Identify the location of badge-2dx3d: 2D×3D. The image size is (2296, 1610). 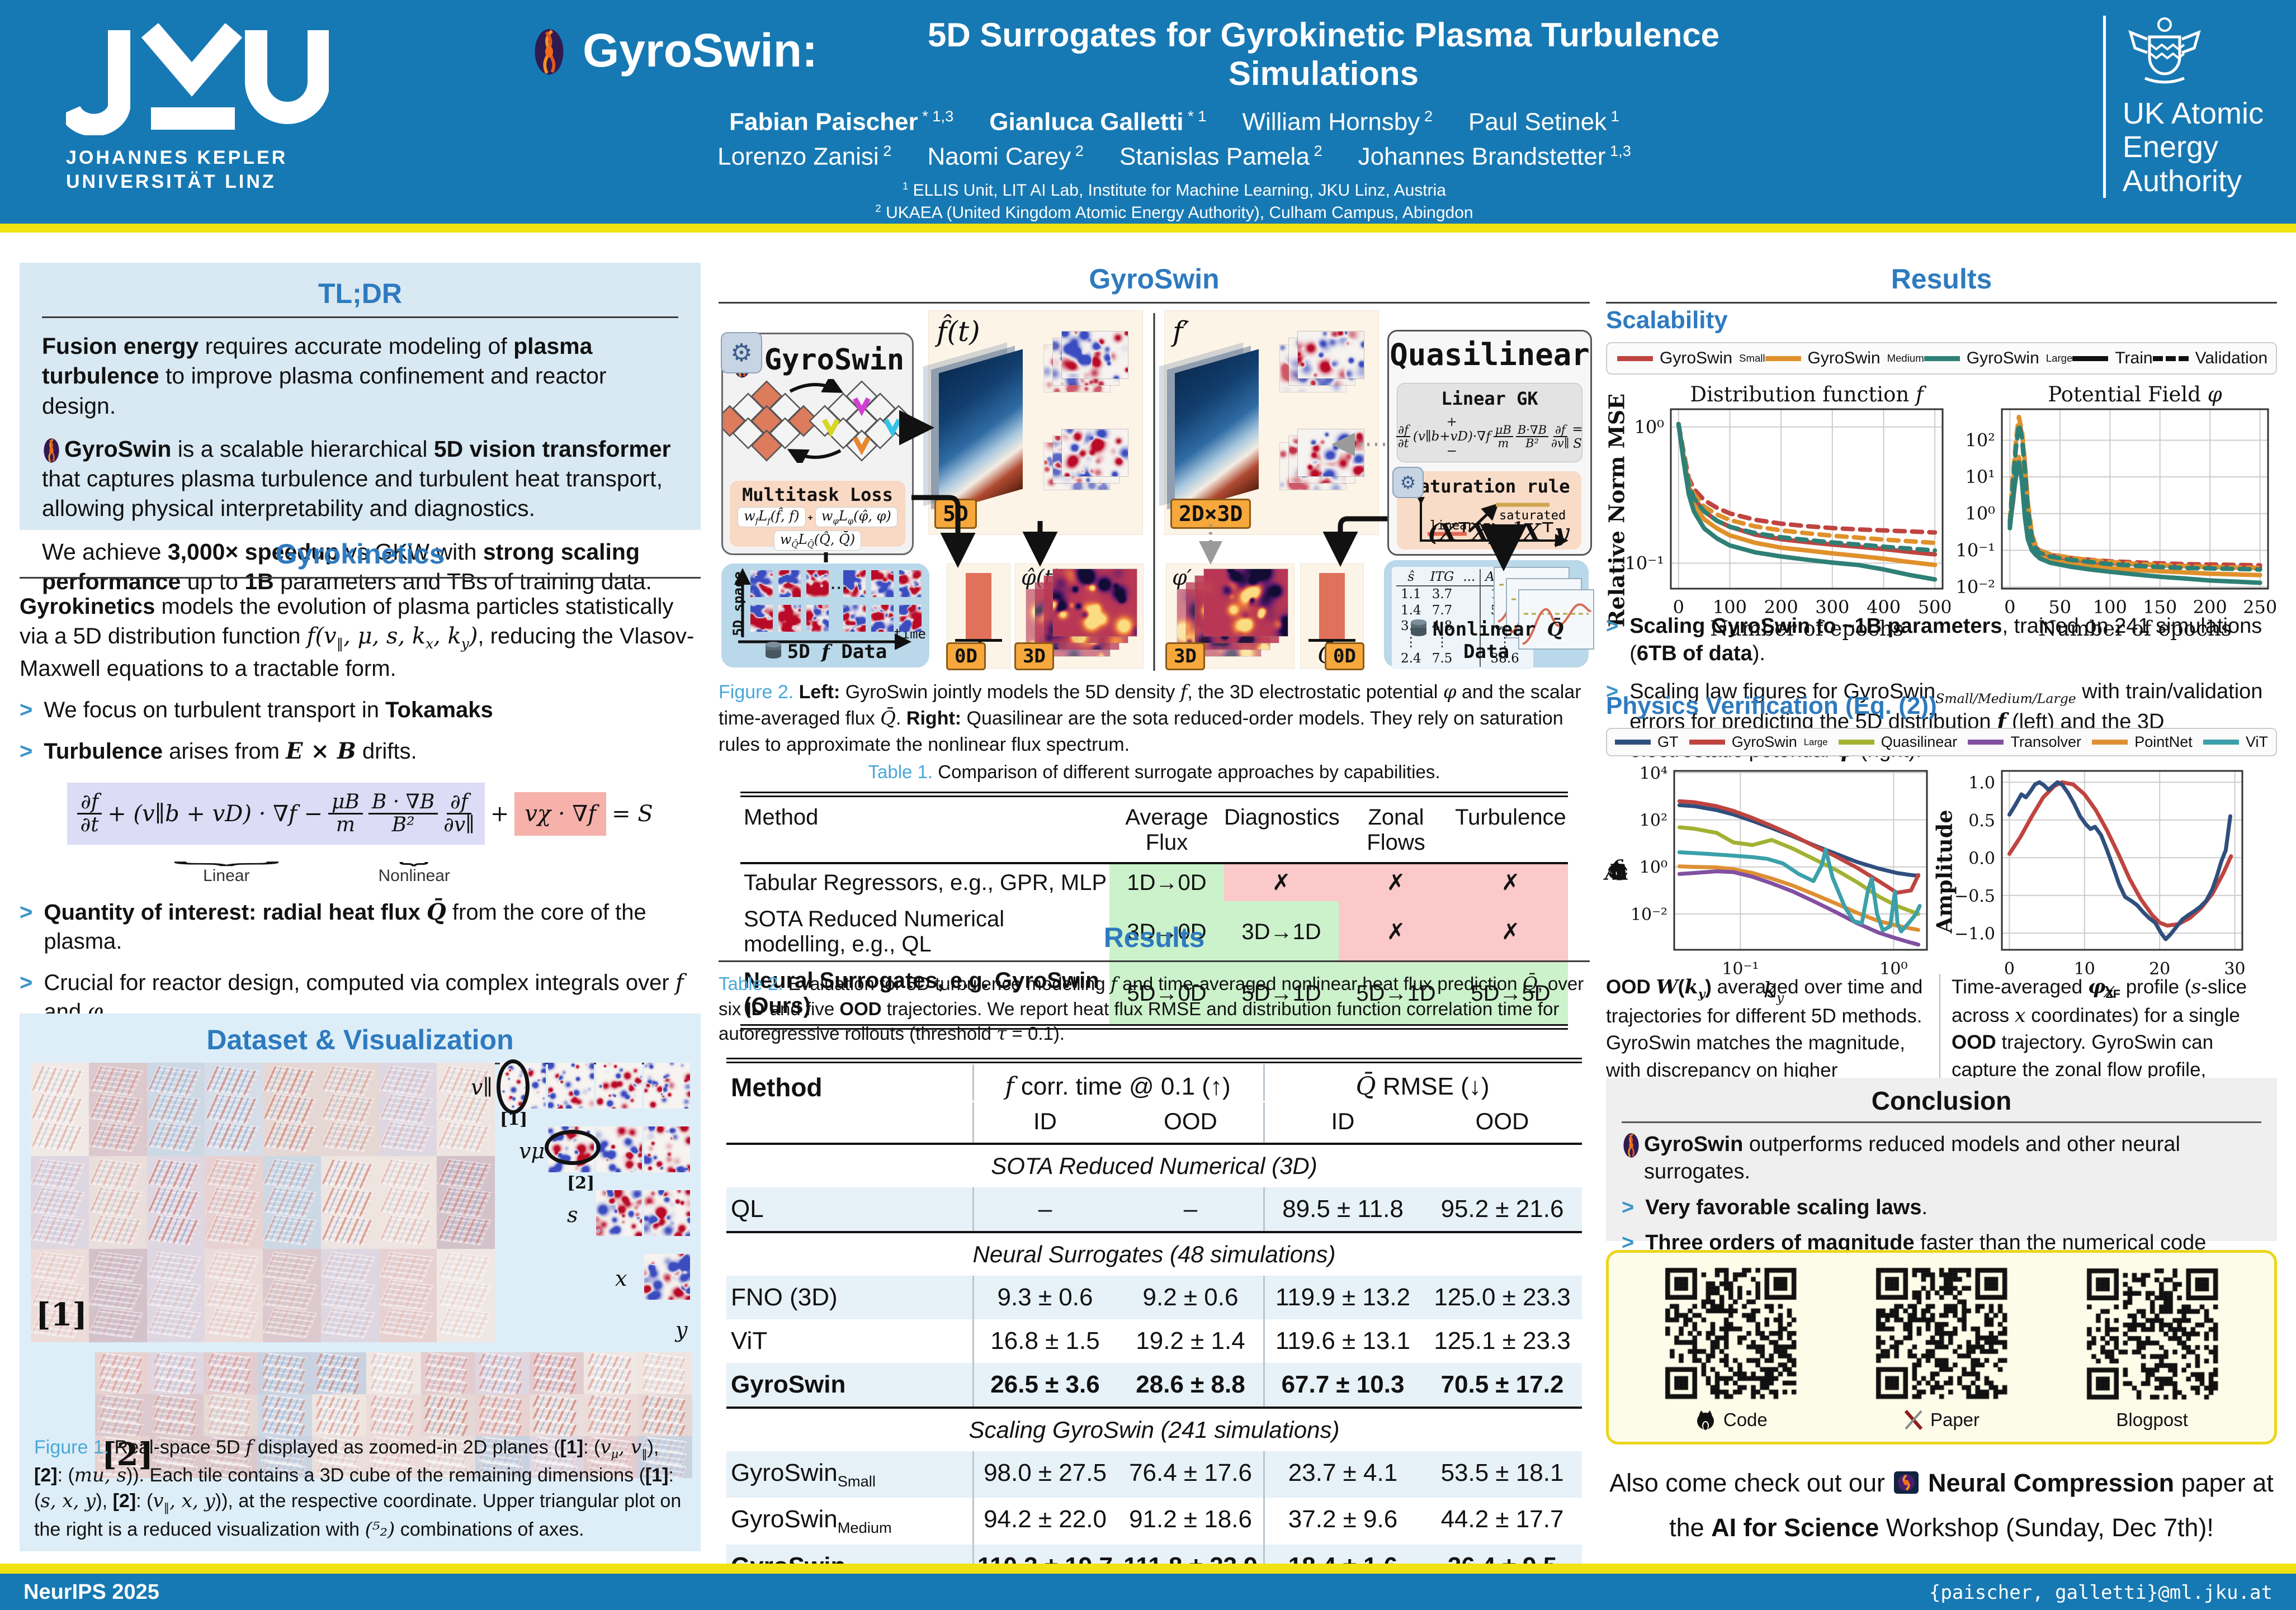
(1210, 514).